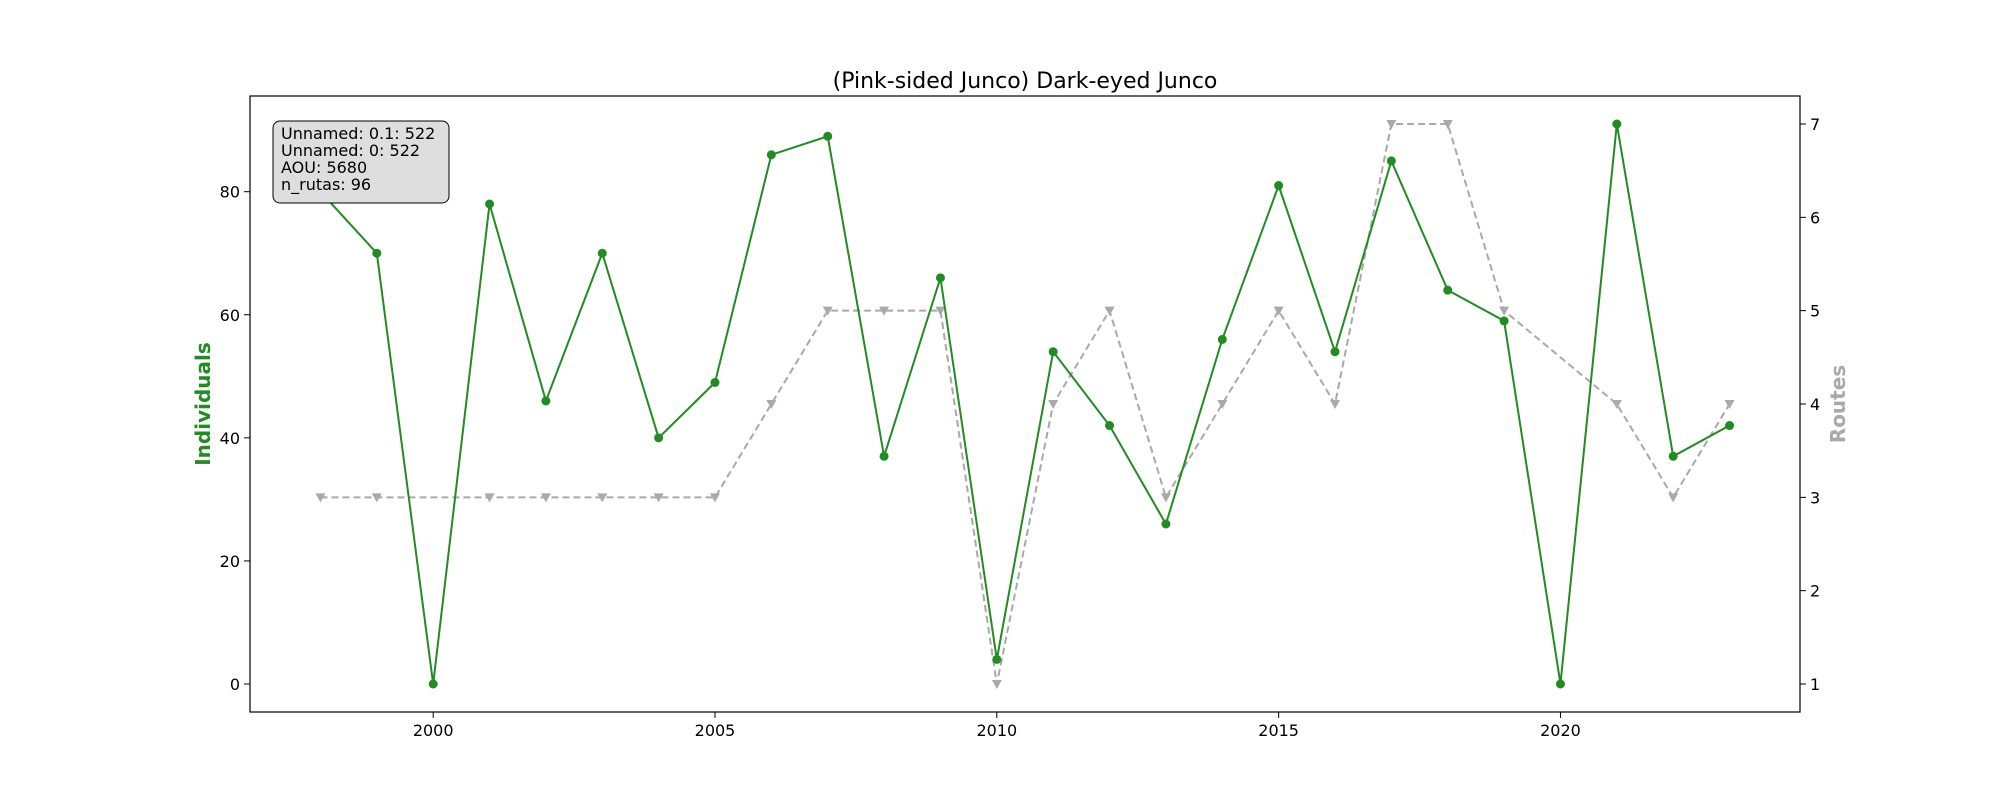 The height and width of the screenshot is (805, 2000). I want to click on y-left-tick-label: 80, so click(230, 192).